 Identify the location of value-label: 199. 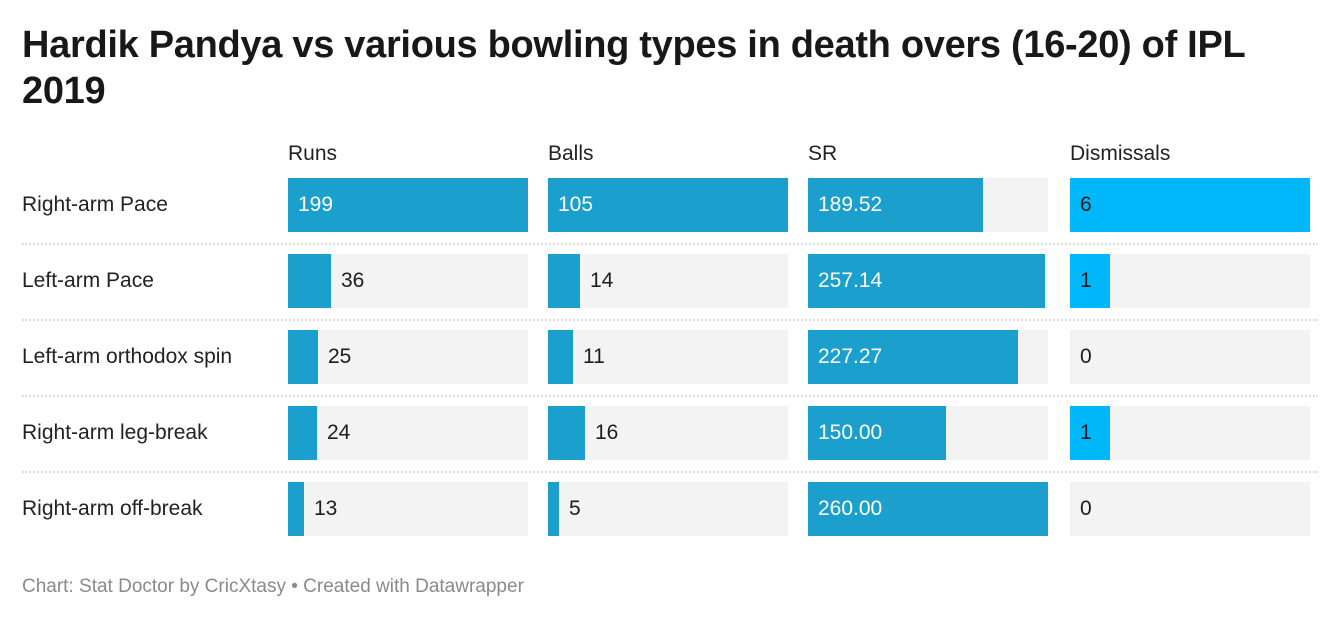
(316, 204).